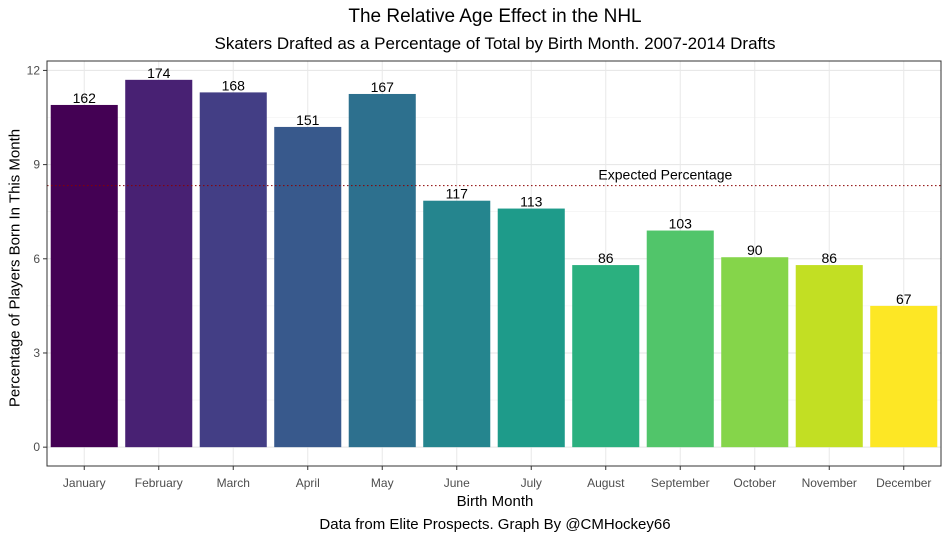  Describe the element at coordinates (495, 16) in the screenshot. I see `chart-title: The Relative Age Effect in the NHL` at that location.